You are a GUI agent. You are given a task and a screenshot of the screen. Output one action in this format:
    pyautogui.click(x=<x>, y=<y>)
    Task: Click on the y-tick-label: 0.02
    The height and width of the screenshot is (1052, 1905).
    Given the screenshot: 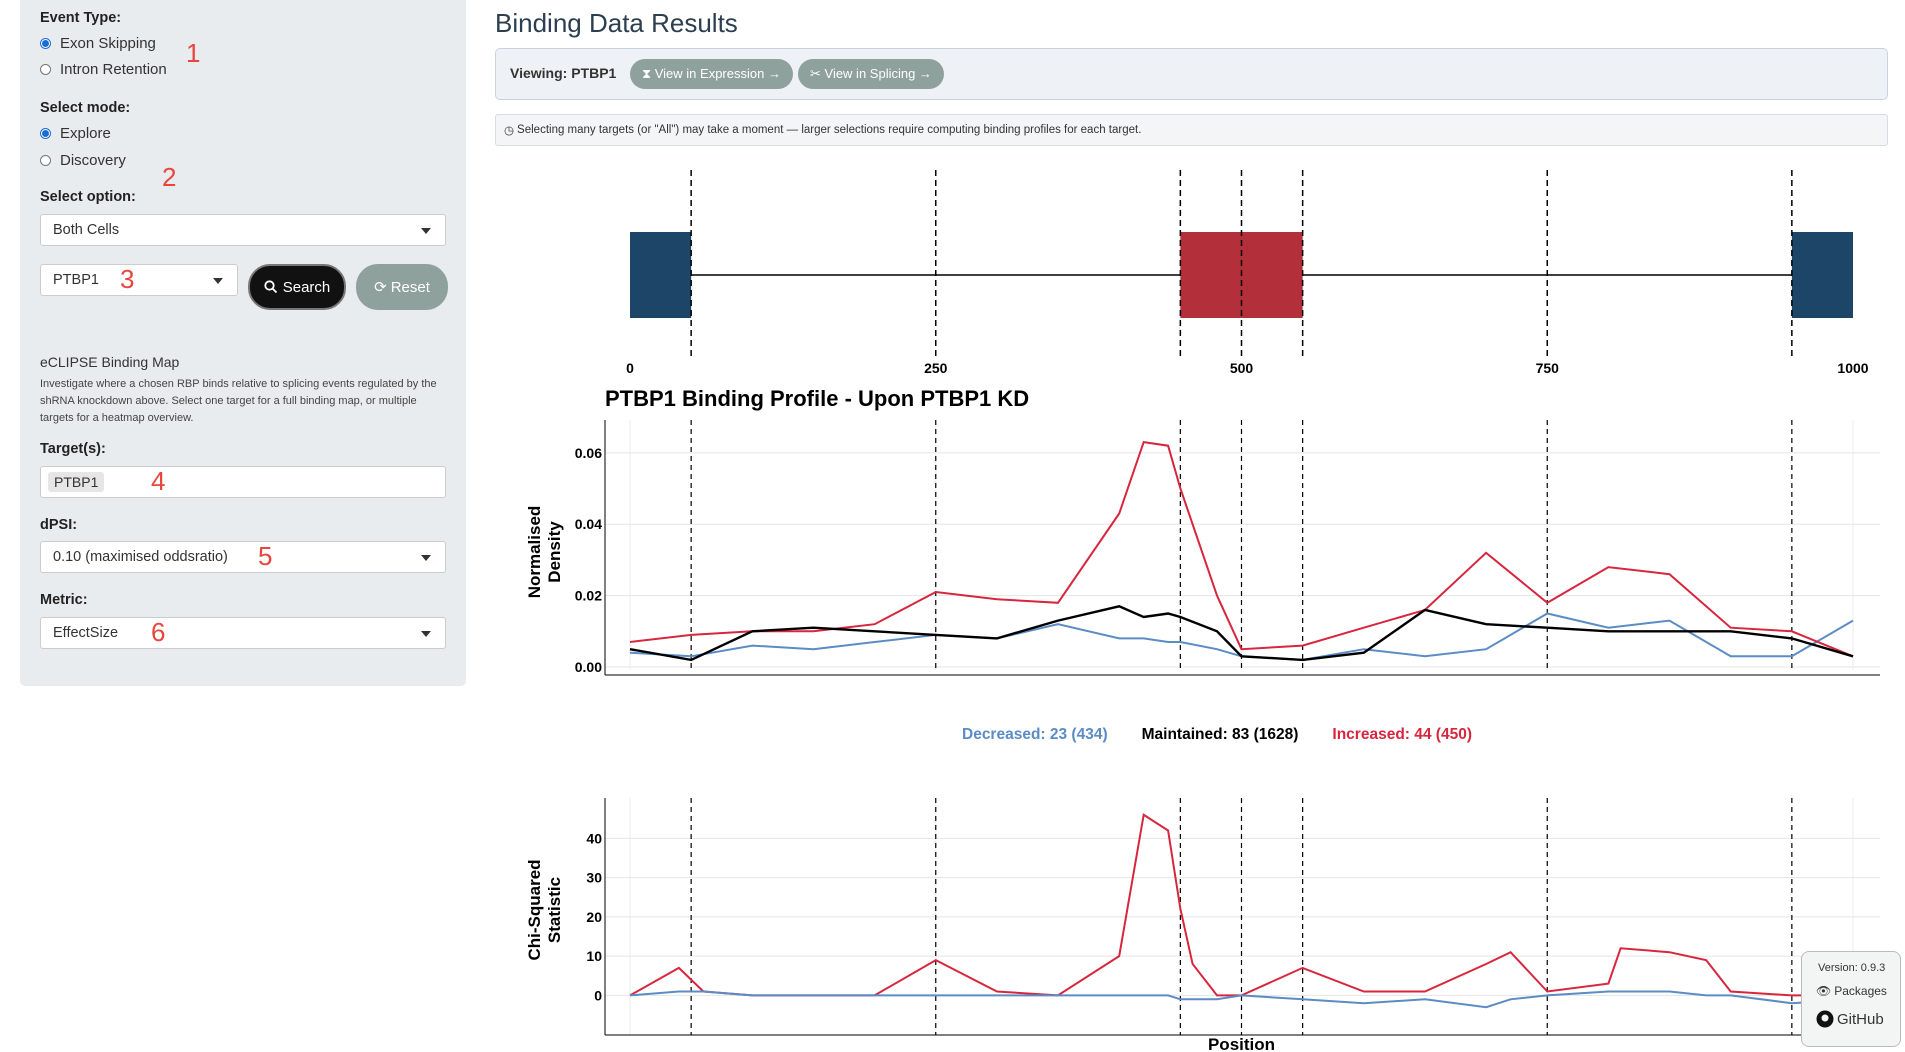 What is the action you would take?
    pyautogui.click(x=588, y=596)
    